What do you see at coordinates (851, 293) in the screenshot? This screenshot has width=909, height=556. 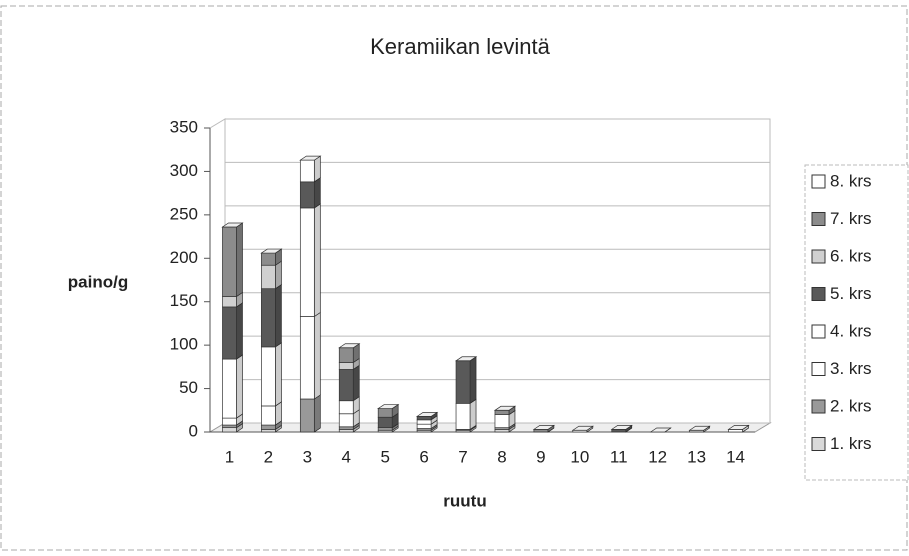 I see `legend-label: 5. krs` at bounding box center [851, 293].